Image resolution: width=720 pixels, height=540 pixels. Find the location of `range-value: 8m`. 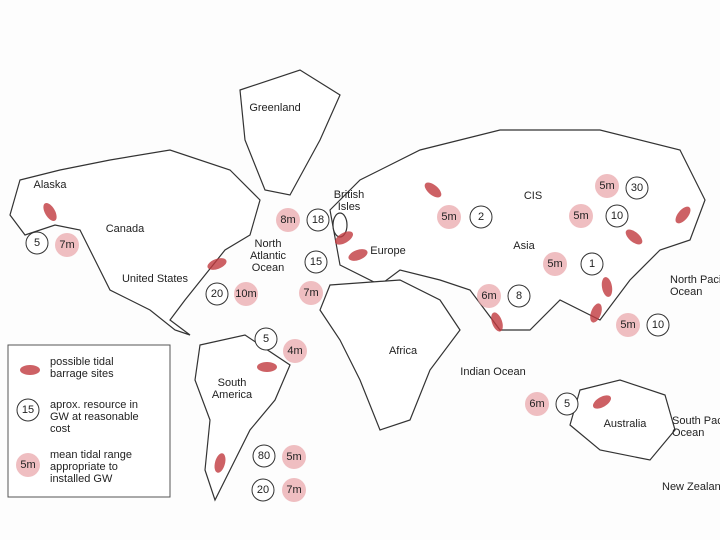

range-value: 8m is located at coordinates (287, 220).